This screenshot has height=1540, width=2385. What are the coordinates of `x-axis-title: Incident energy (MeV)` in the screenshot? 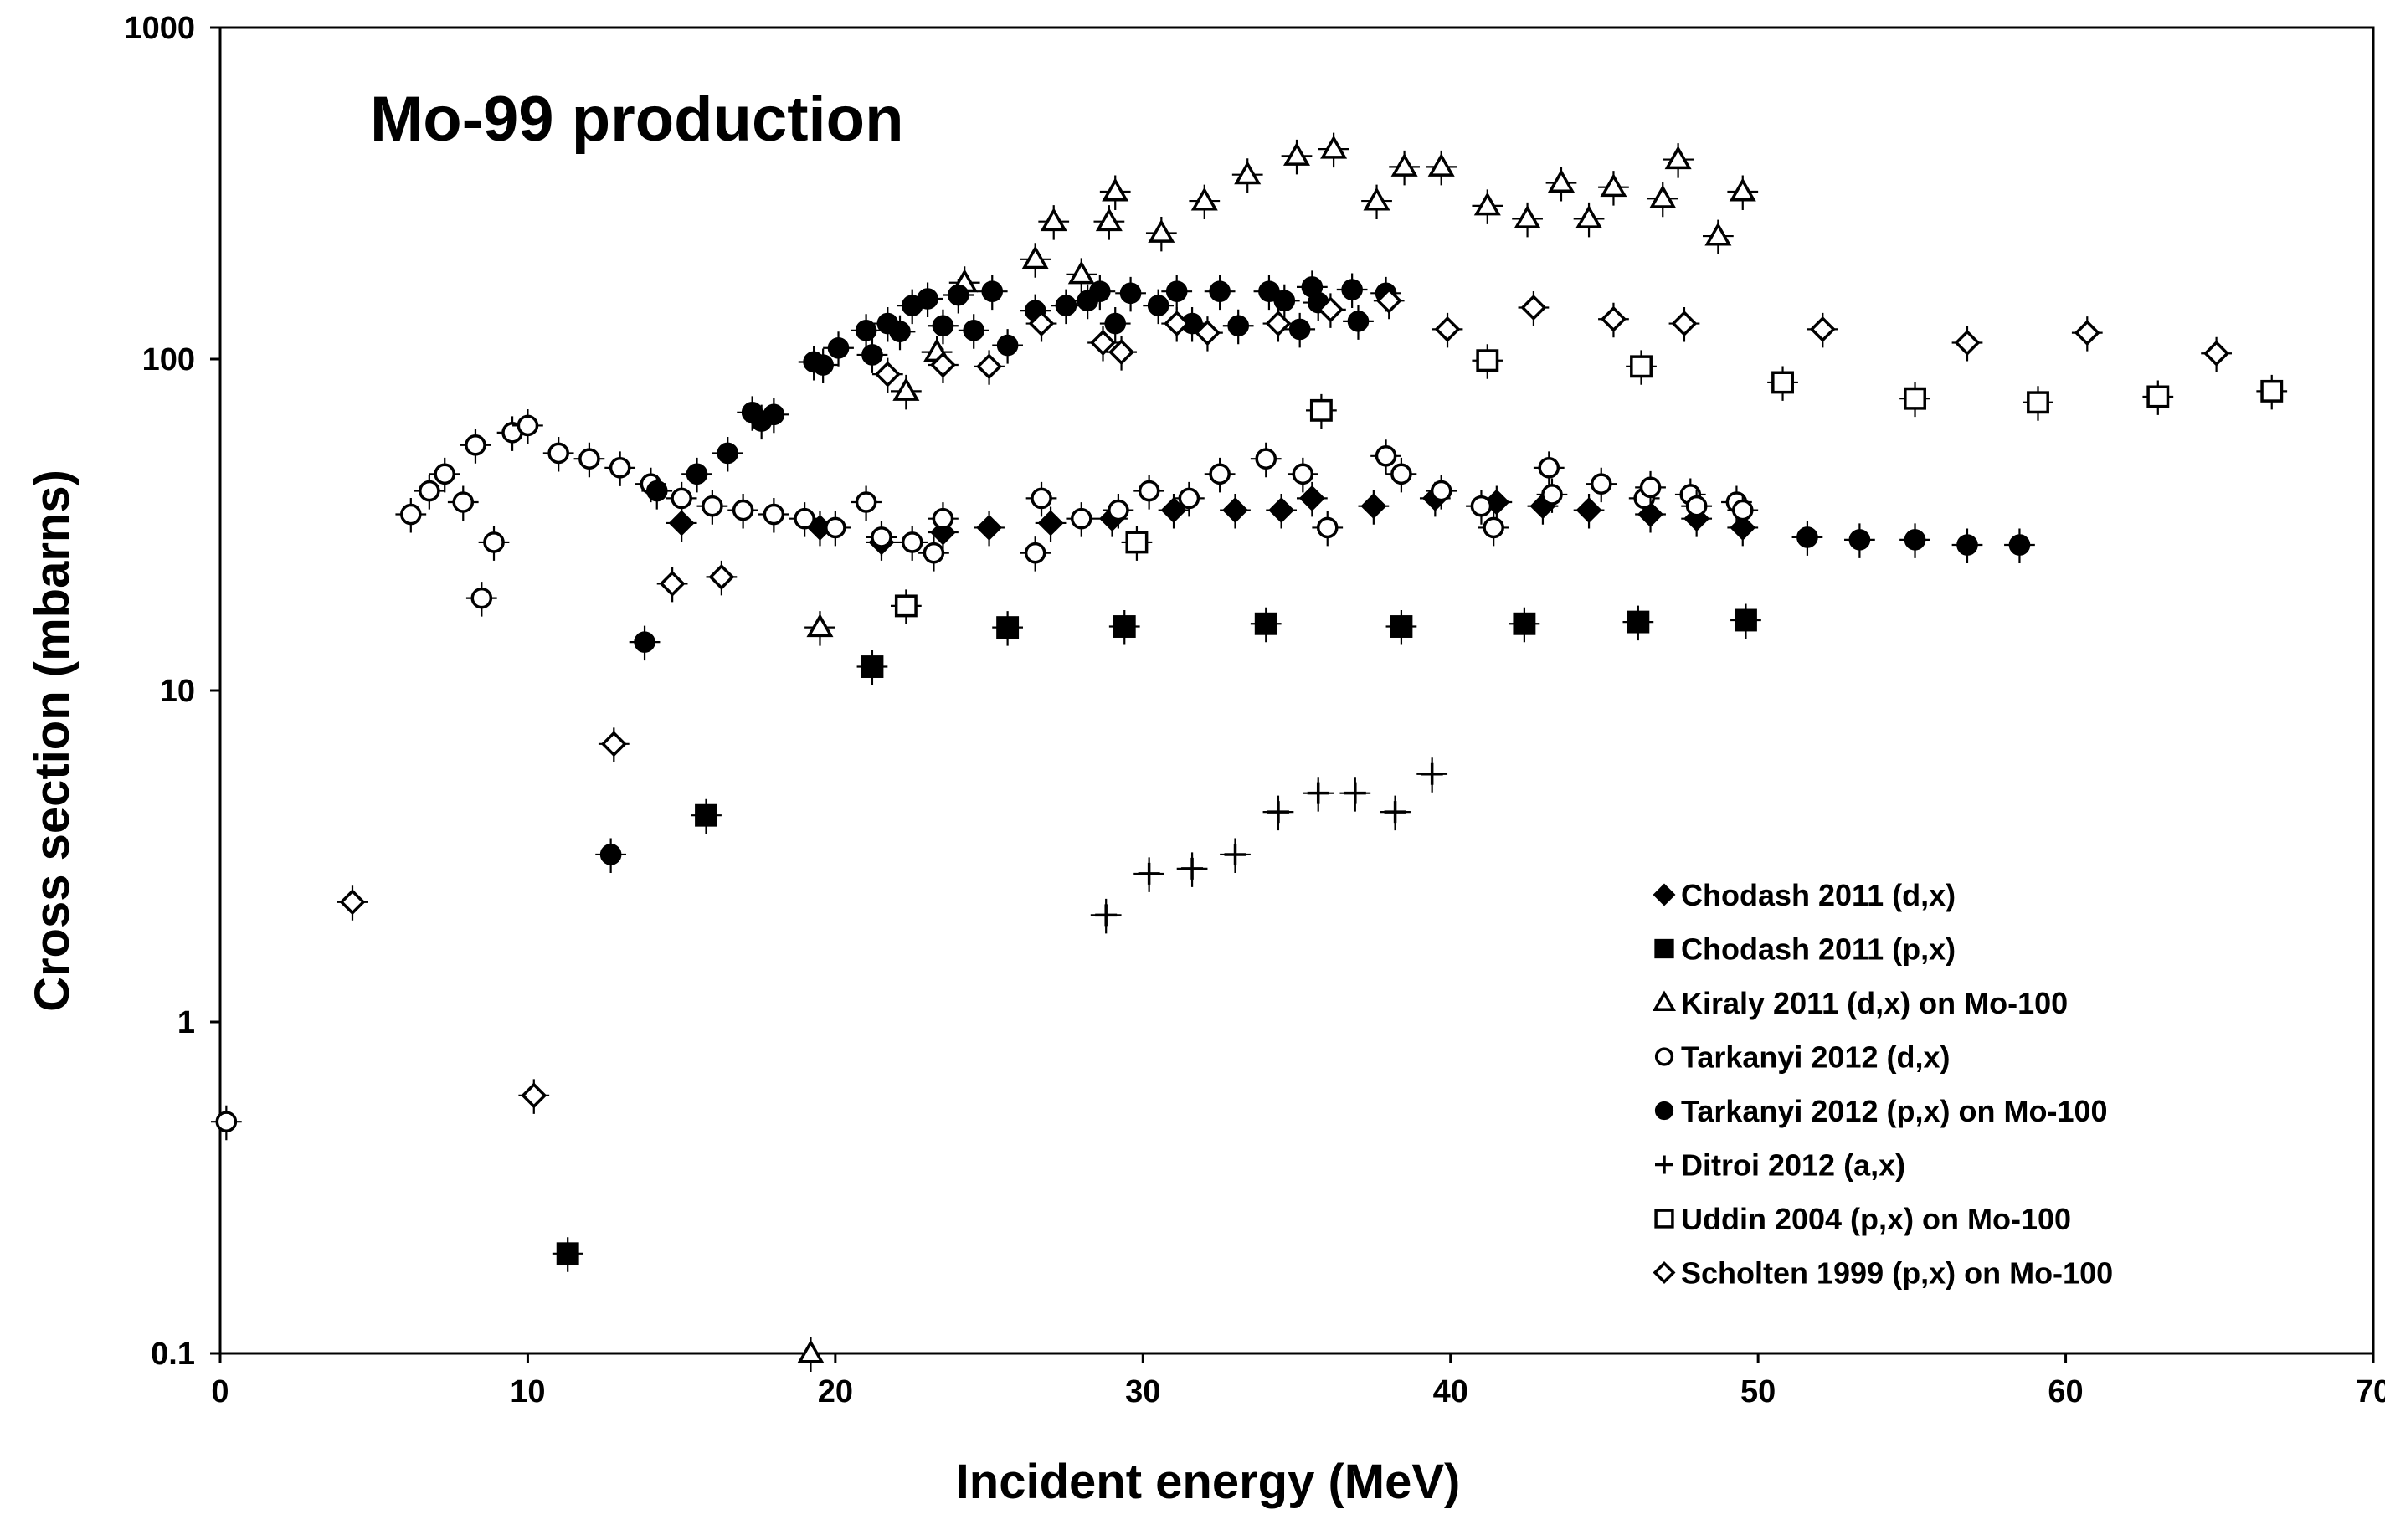 It's located at (1209, 1482).